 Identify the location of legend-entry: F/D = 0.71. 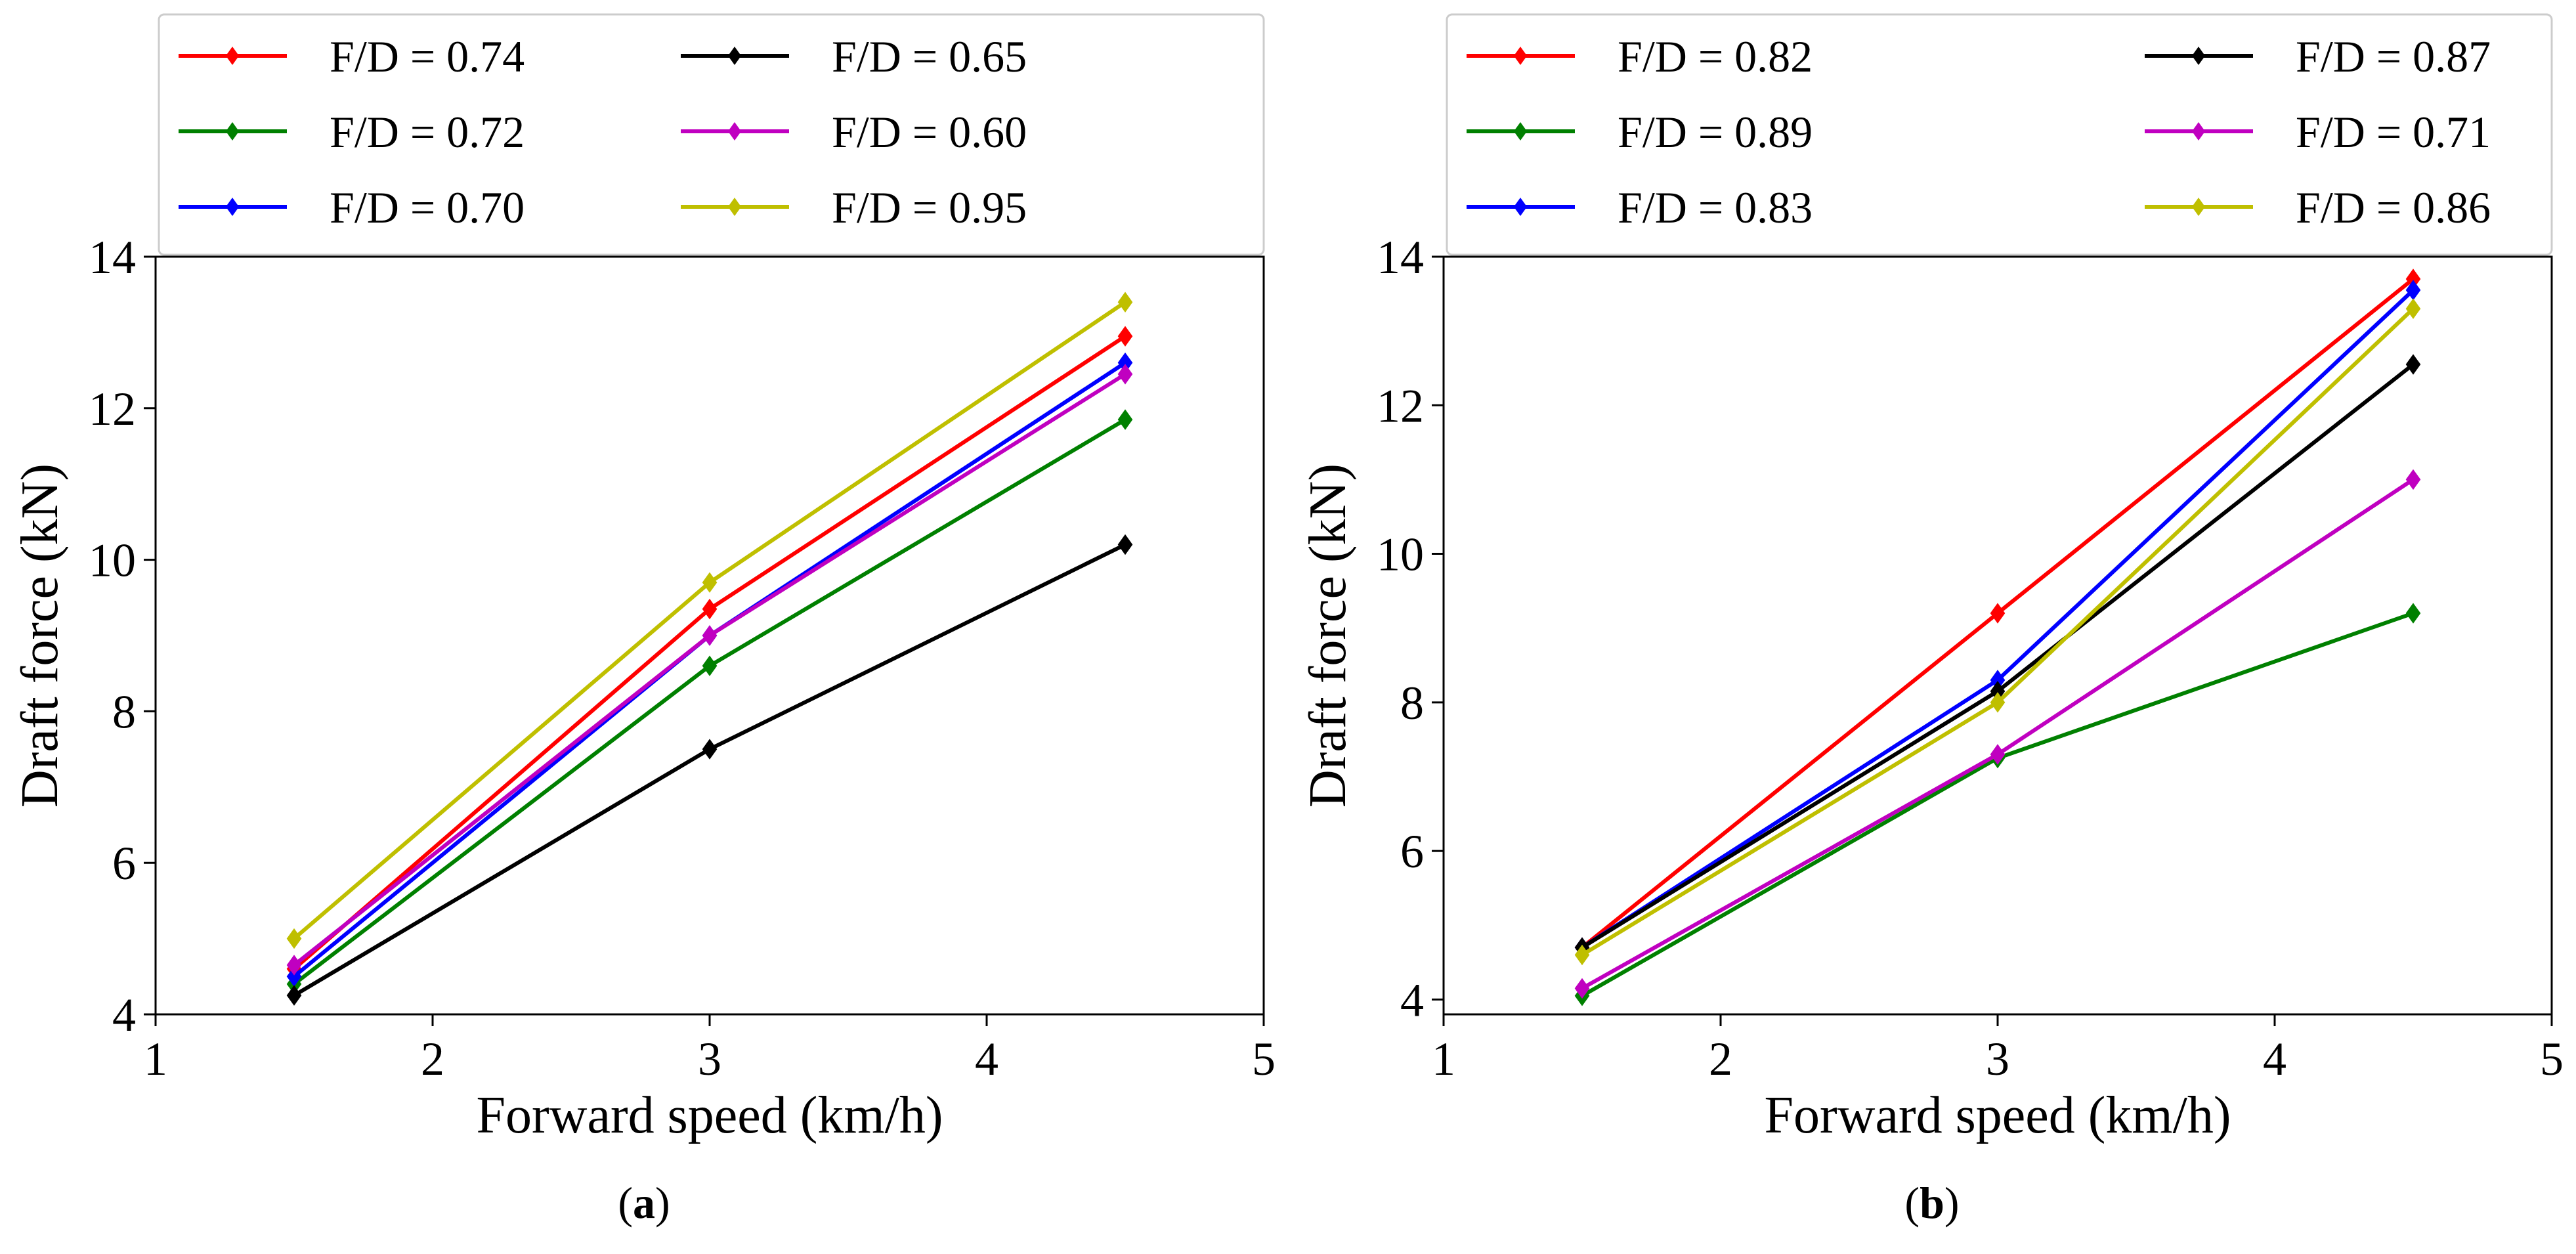
(2318, 132).